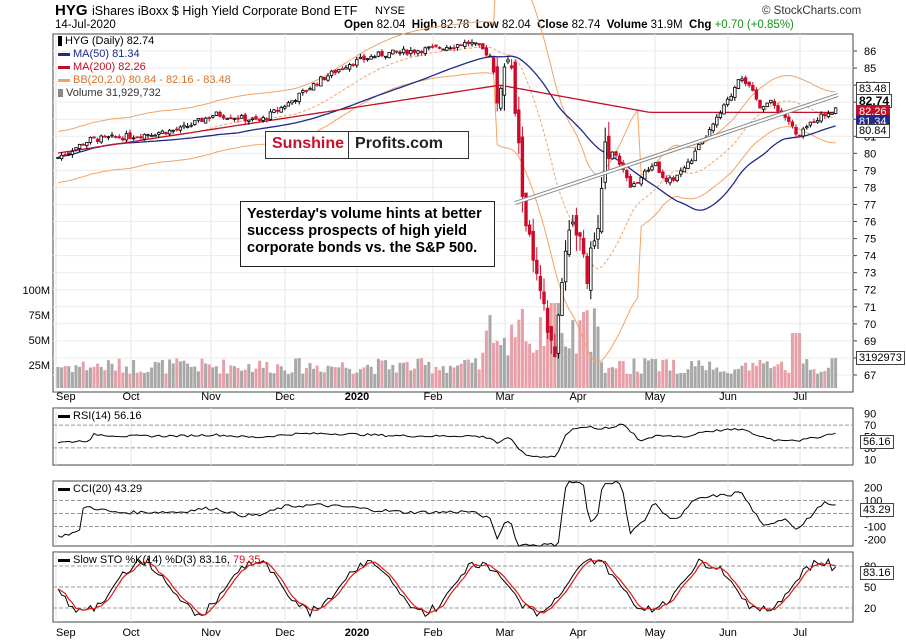 The width and height of the screenshot is (906, 642). Describe the element at coordinates (357, 397) in the screenshot. I see `x-axis-label: 2020` at that location.